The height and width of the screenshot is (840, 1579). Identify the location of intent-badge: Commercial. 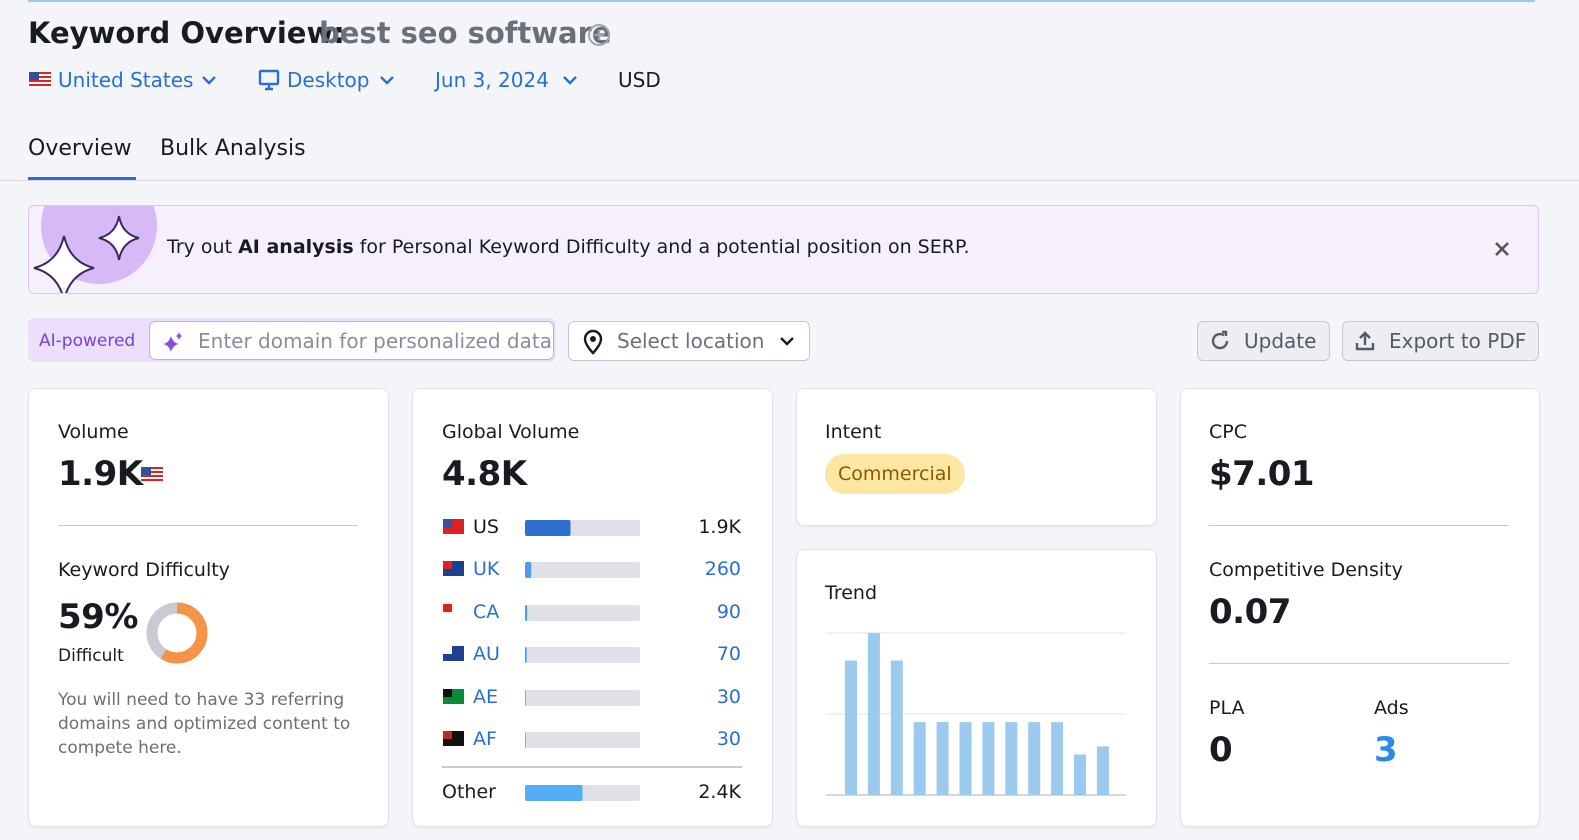
(895, 474).